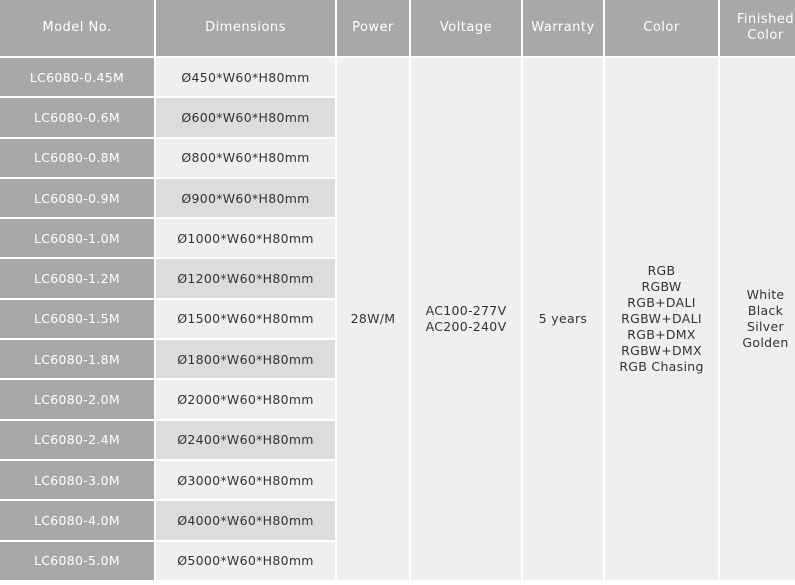 The image size is (795, 585). What do you see at coordinates (661, 334) in the screenshot?
I see `color-cell-line: RGB+DMX` at bounding box center [661, 334].